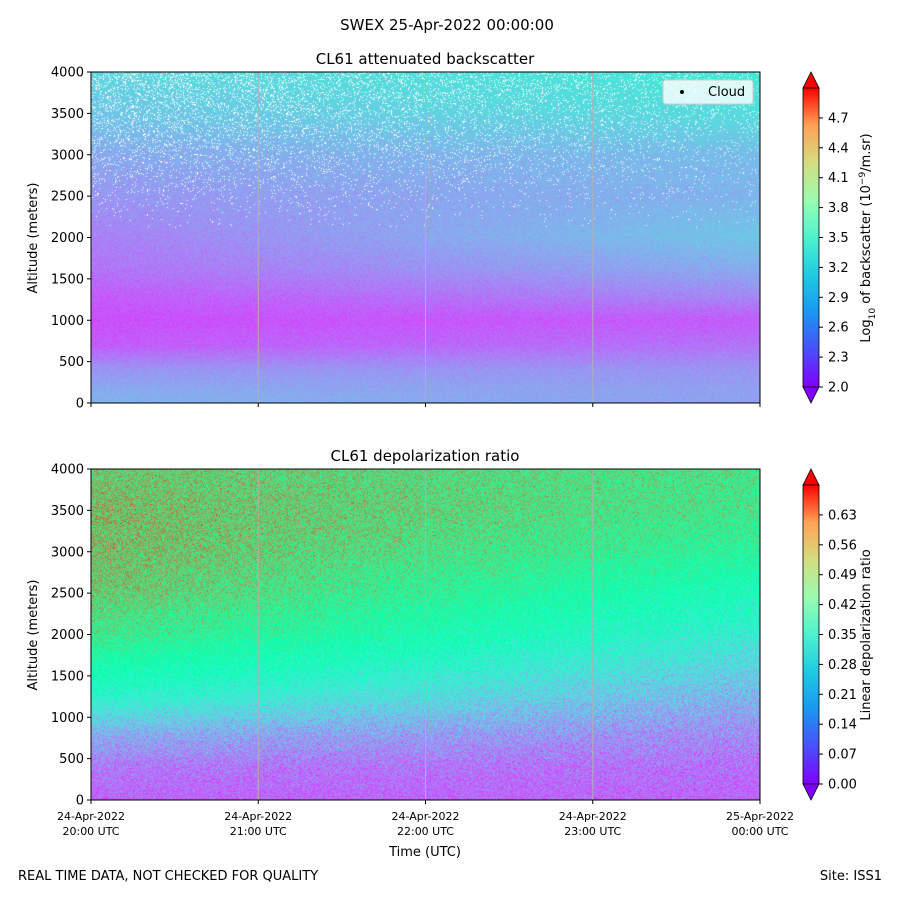 This screenshot has width=900, height=900. What do you see at coordinates (682, 92) in the screenshot?
I see `legend-cloud-marker` at bounding box center [682, 92].